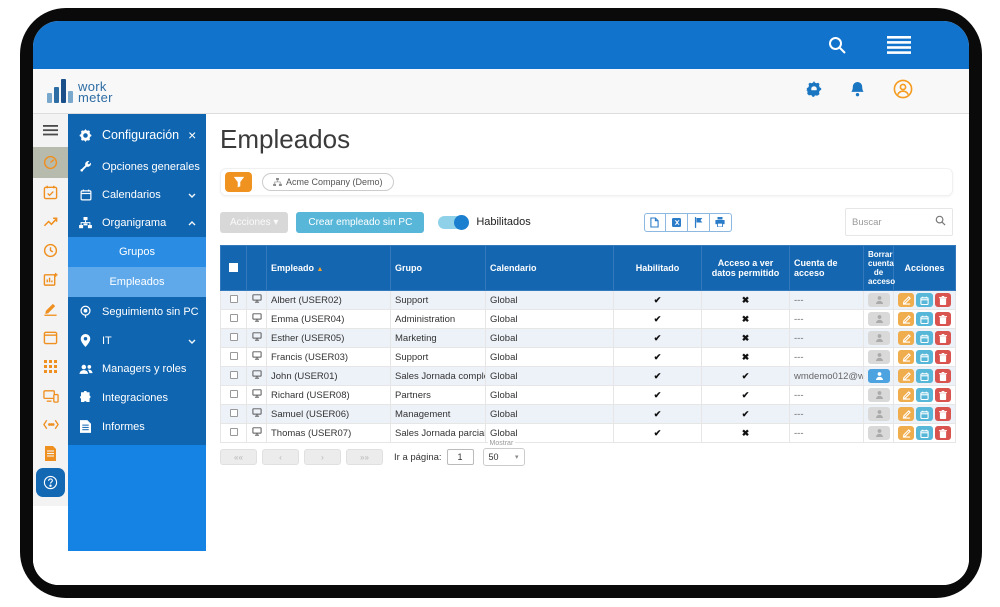 The image size is (1000, 607). What do you see at coordinates (364, 457) in the screenshot?
I see `last-page-button: »»` at bounding box center [364, 457].